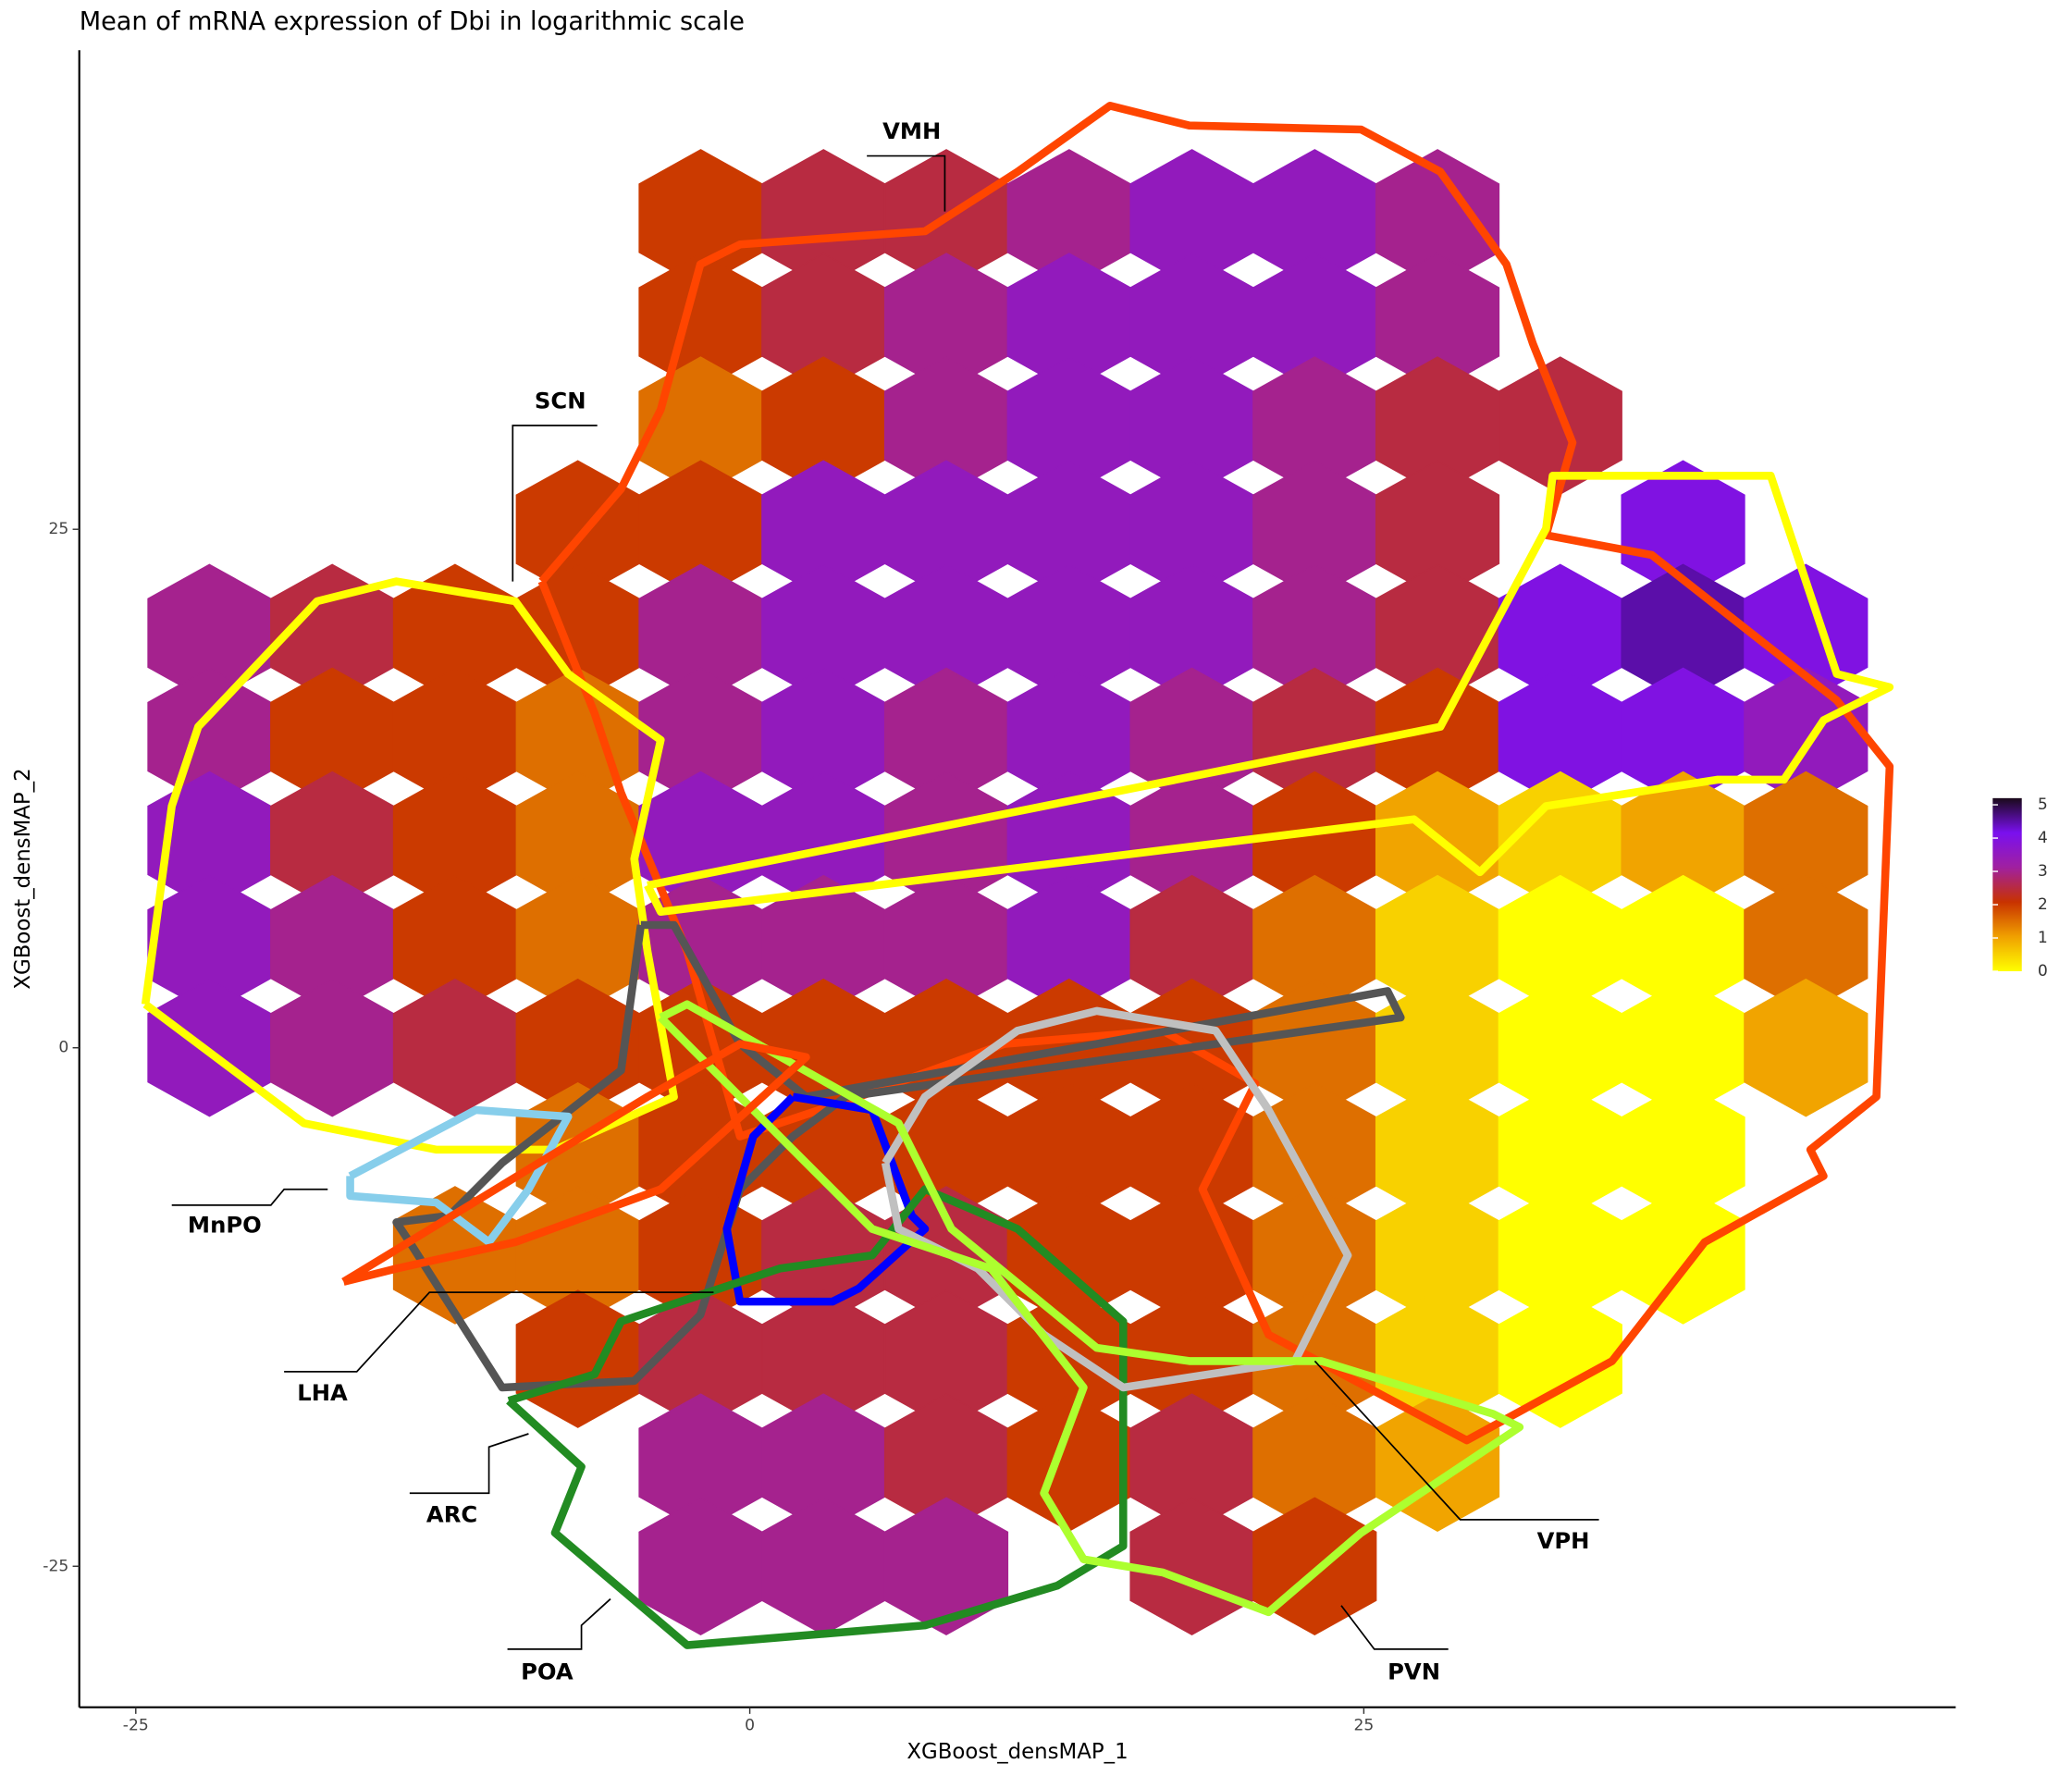 The width and height of the screenshot is (2072, 1776). I want to click on colorbar-tick-label: 1, so click(2043, 938).